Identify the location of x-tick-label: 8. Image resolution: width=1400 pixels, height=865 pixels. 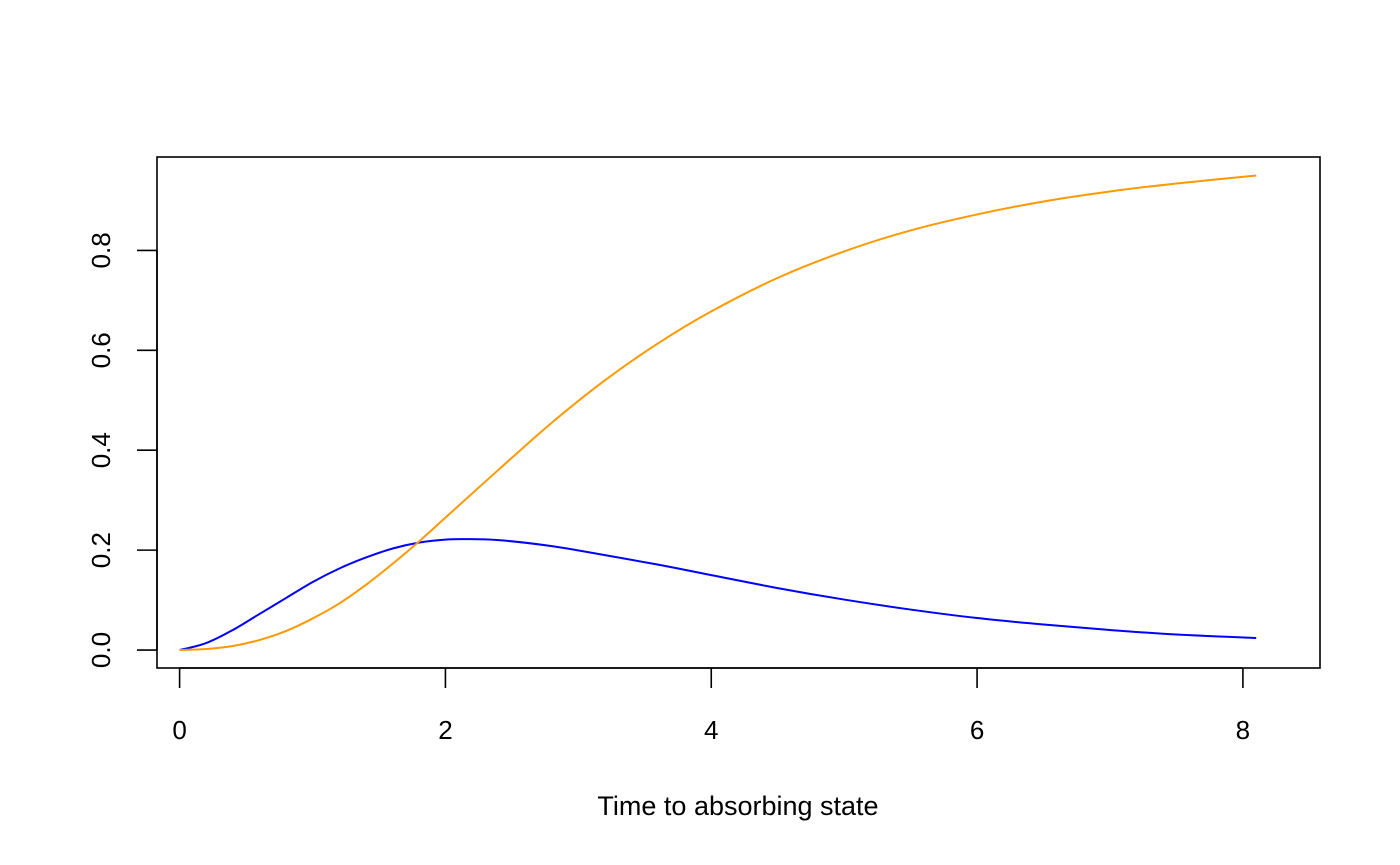
(1243, 730).